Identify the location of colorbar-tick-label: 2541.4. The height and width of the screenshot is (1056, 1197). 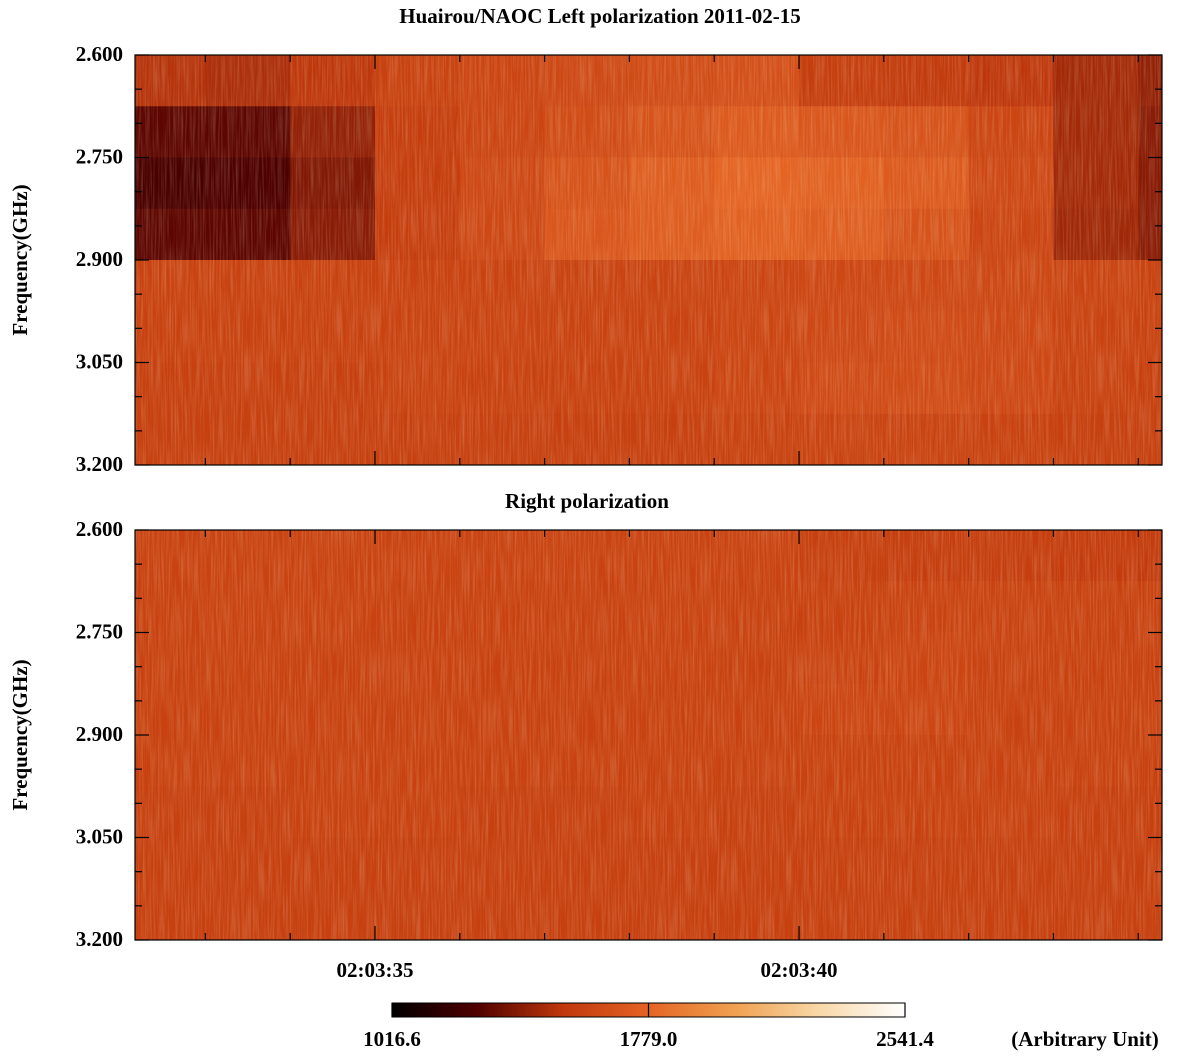
(905, 1039).